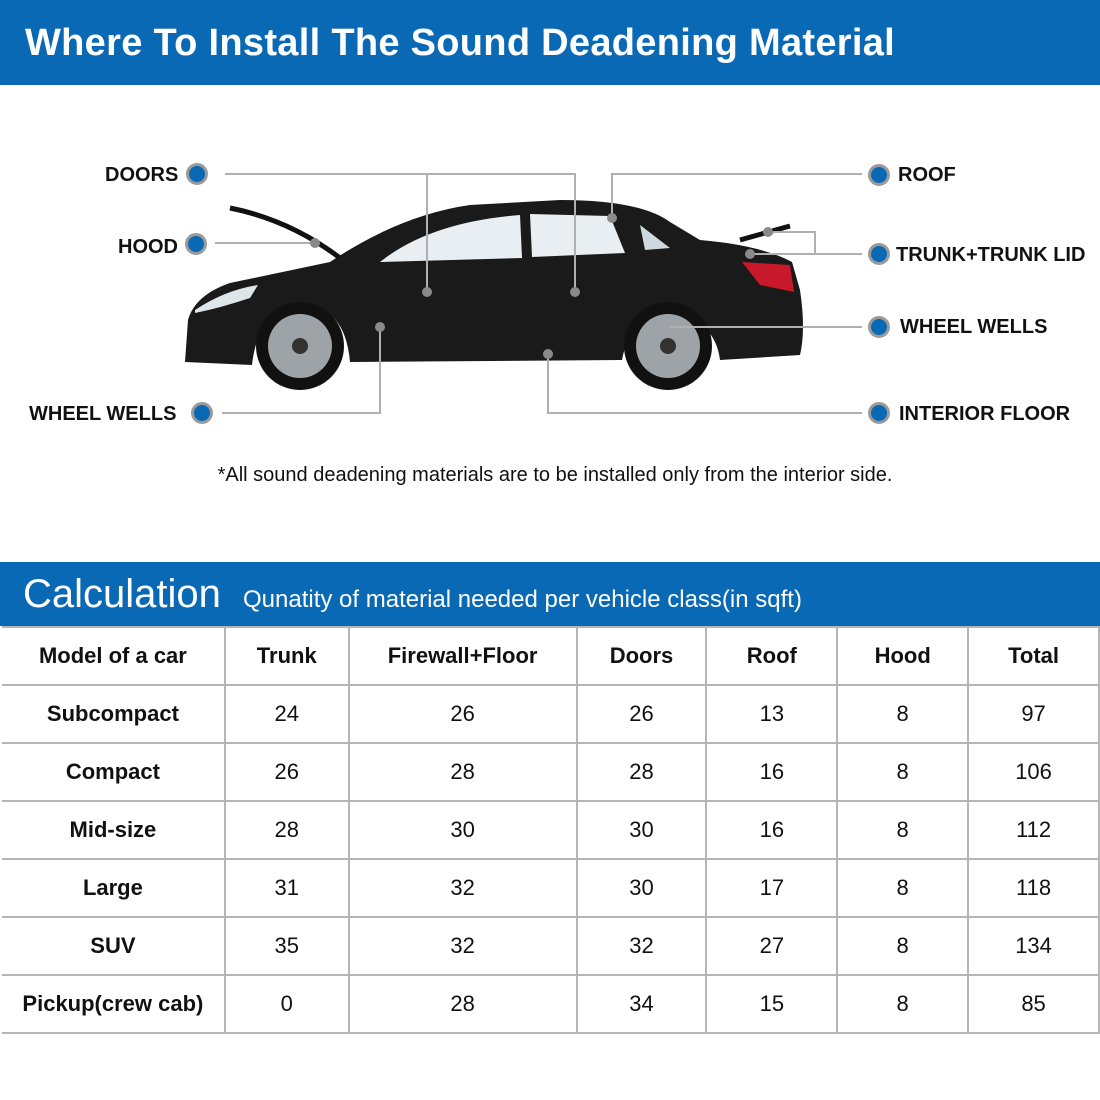  I want to click on column-header: Hood, so click(903, 656).